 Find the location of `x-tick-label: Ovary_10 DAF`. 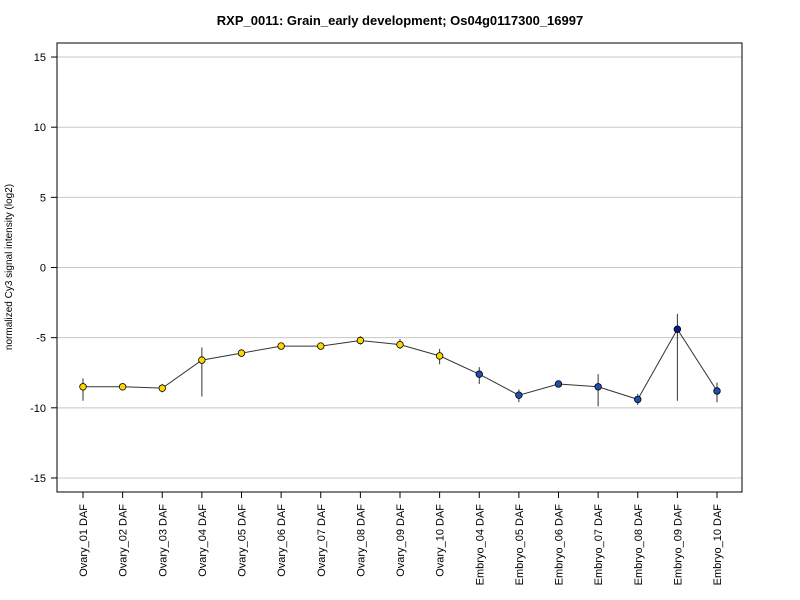

x-tick-label: Ovary_10 DAF is located at coordinates (441, 540).